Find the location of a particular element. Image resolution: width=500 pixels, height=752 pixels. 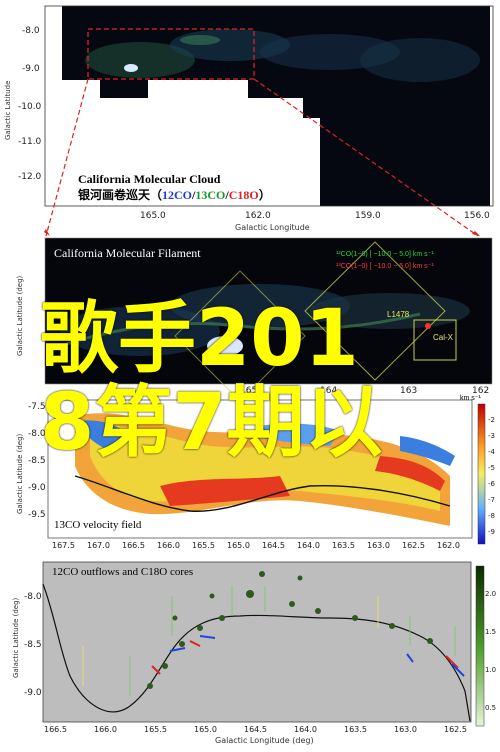

y-tick-label: -12.0 is located at coordinates (30, 177).